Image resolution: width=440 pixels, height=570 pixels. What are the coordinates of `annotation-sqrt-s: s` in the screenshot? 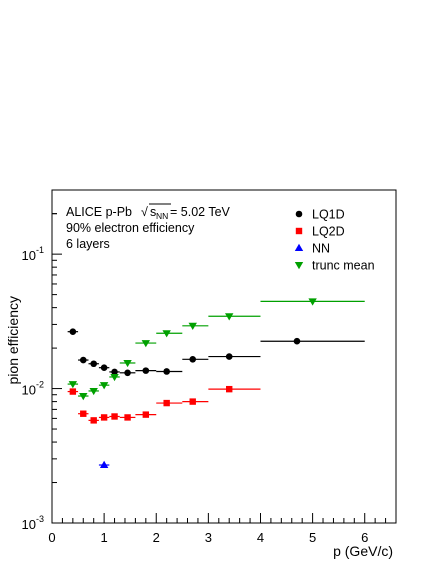 It's located at (153, 212).